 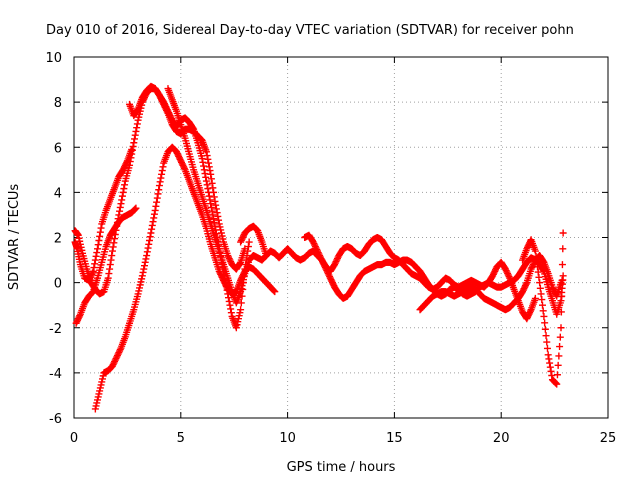 I want to click on x-tick-label: 20, so click(x=501, y=438).